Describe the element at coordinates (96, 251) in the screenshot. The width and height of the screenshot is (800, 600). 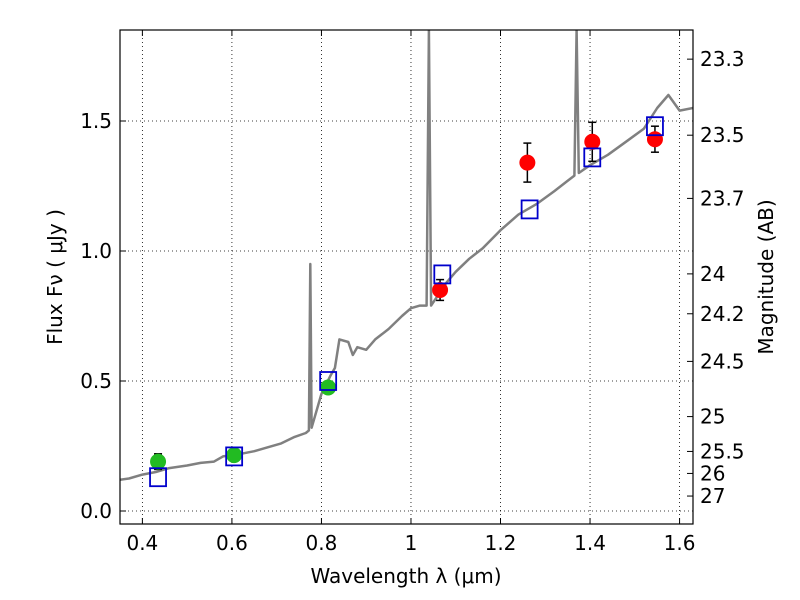
I see `y-tick-label: 1.0` at that location.